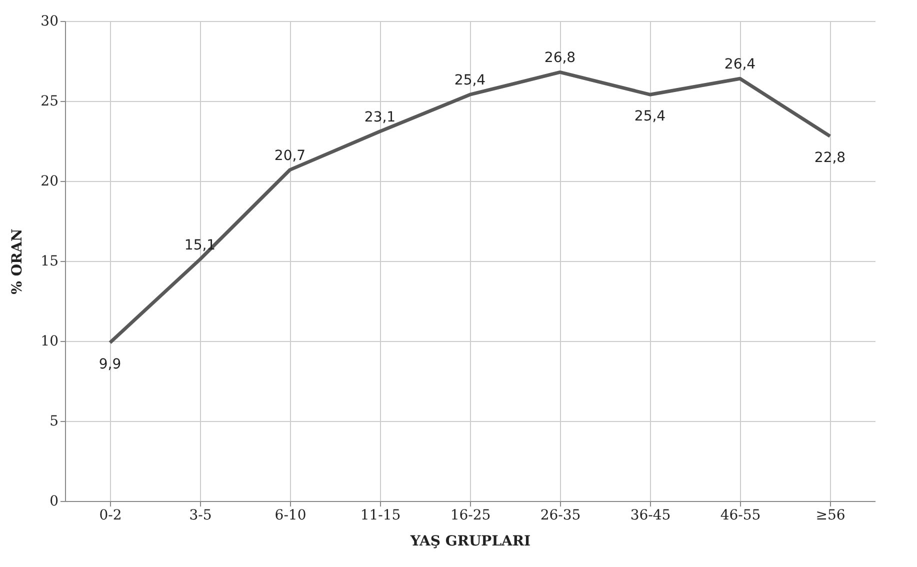 The image size is (917, 567). Describe the element at coordinates (49, 262) in the screenshot. I see `y-tick-label: 15` at that location.